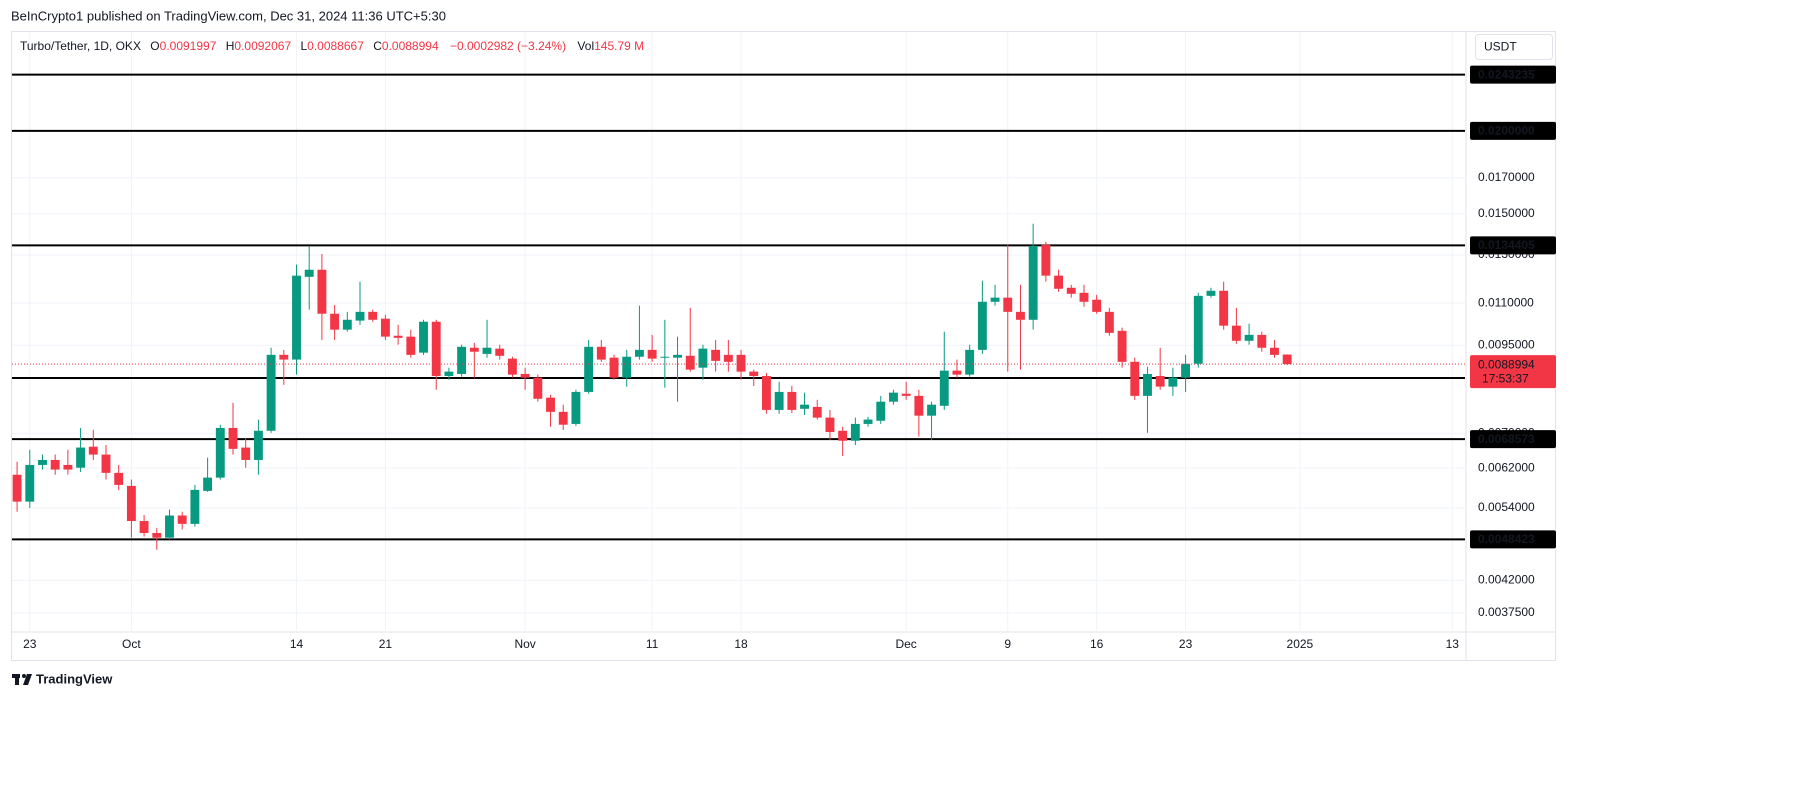 Image resolution: width=1805 pixels, height=803 pixels. I want to click on y-tick-label: 0.0110000, so click(1506, 302).